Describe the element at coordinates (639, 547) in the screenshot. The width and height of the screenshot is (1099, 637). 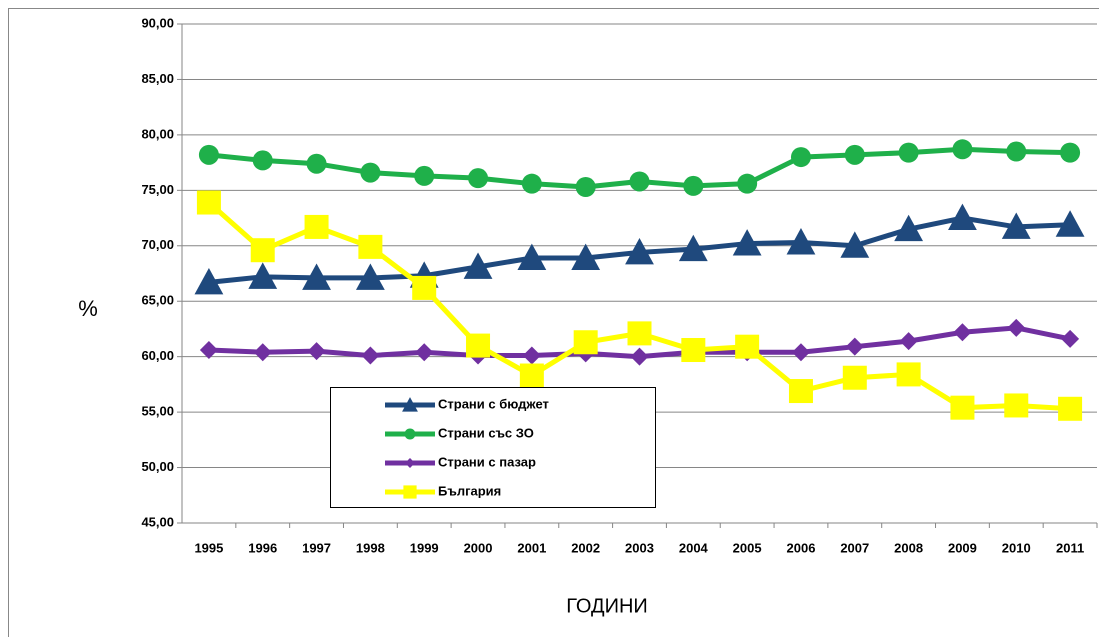
I see `x-tick-label: 2003` at that location.